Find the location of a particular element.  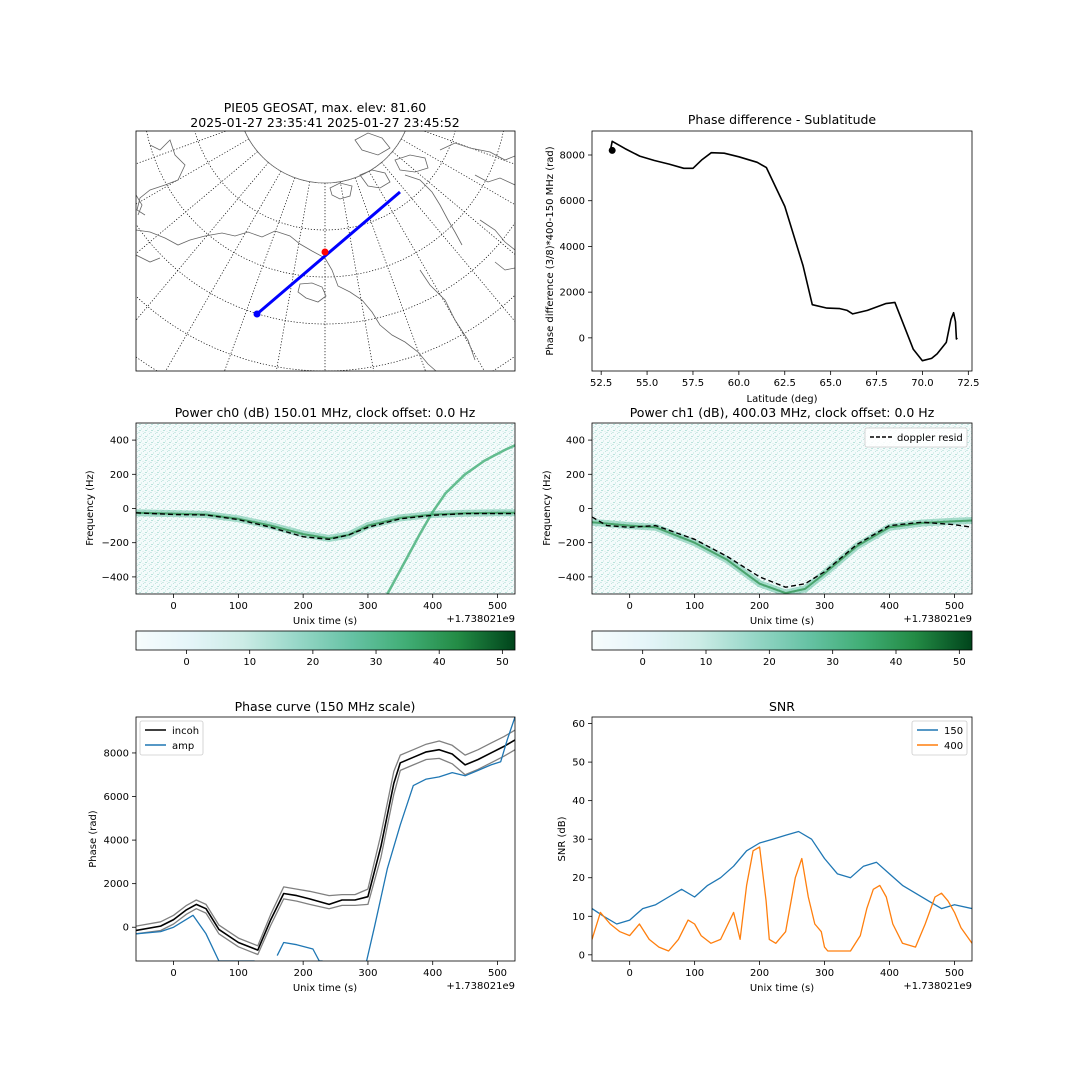

phase-curve-ytick-label: 2000 is located at coordinates (116, 884).